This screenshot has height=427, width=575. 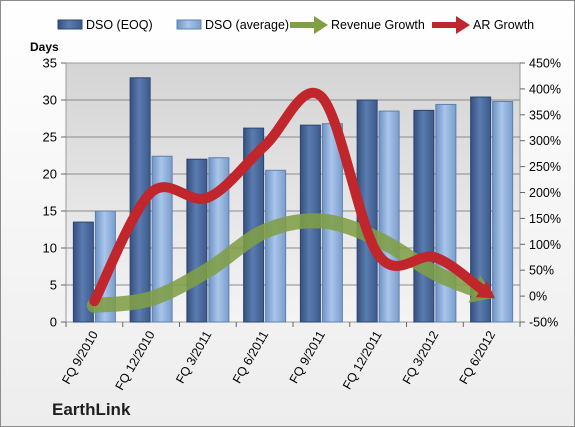 I want to click on legend-label-ar-growth: AR Growth, so click(x=503, y=25).